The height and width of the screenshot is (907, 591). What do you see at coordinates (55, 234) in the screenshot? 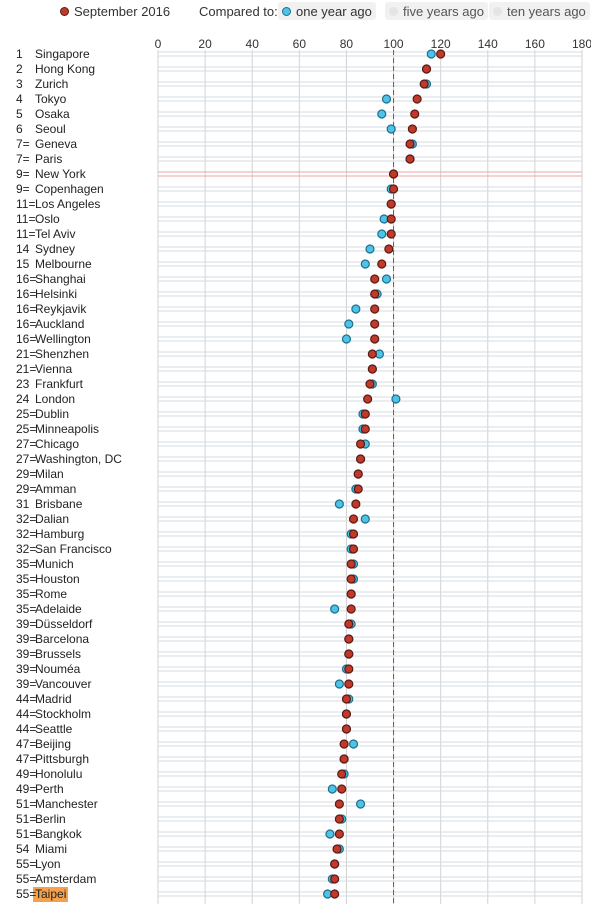
I see `city-label: Tel Aviv` at bounding box center [55, 234].